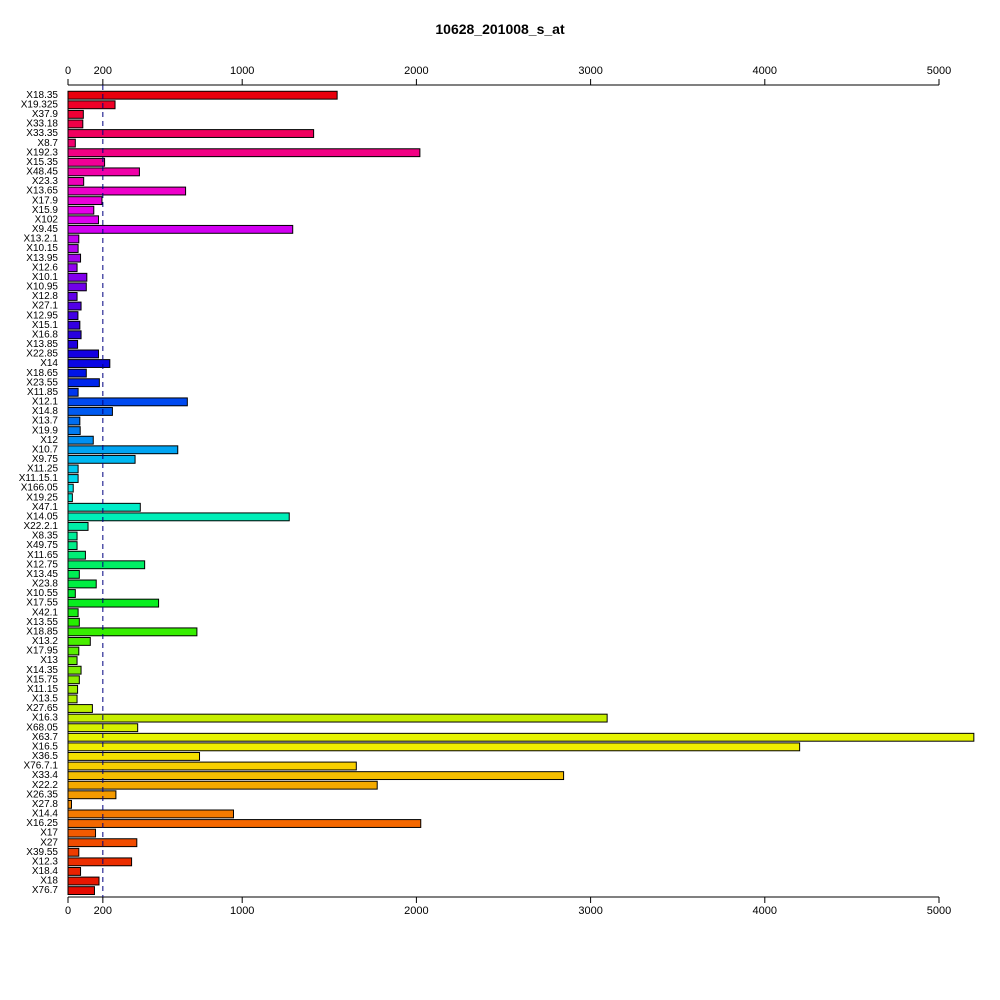 The height and width of the screenshot is (1000, 1000). I want to click on category-label: X22.85, so click(42, 354).